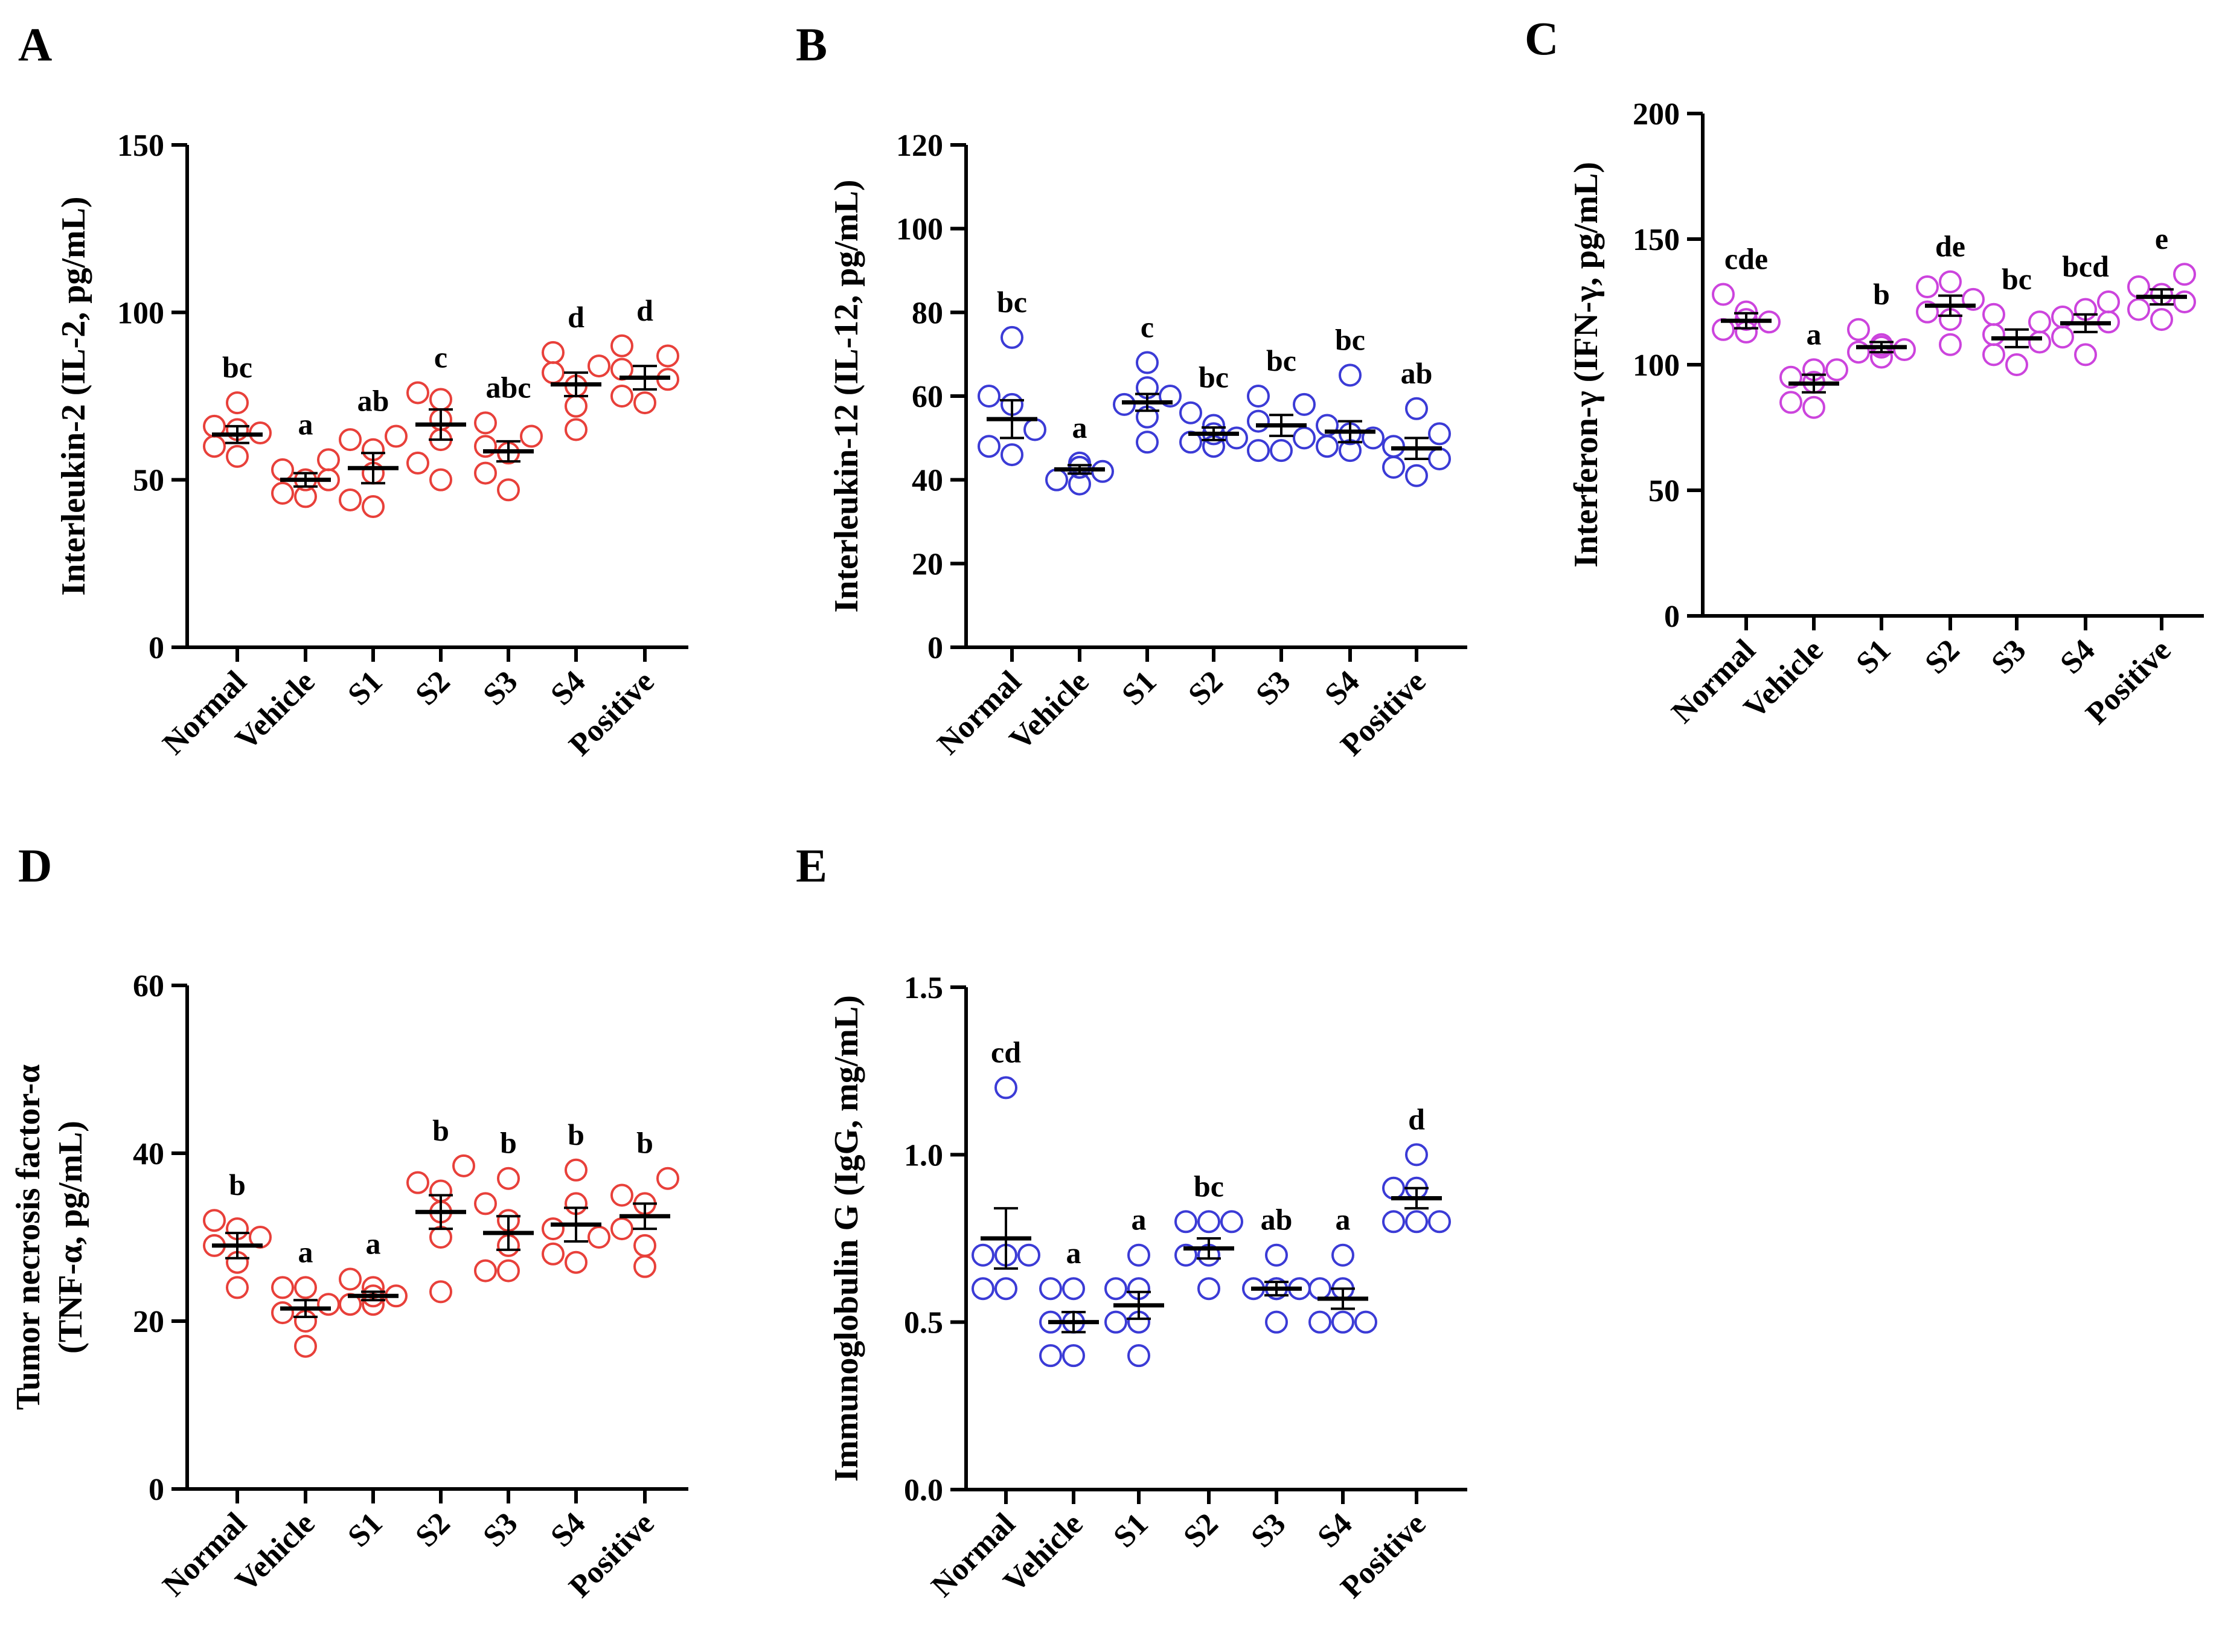  I want to click on significance-letter: de, so click(1950, 246).